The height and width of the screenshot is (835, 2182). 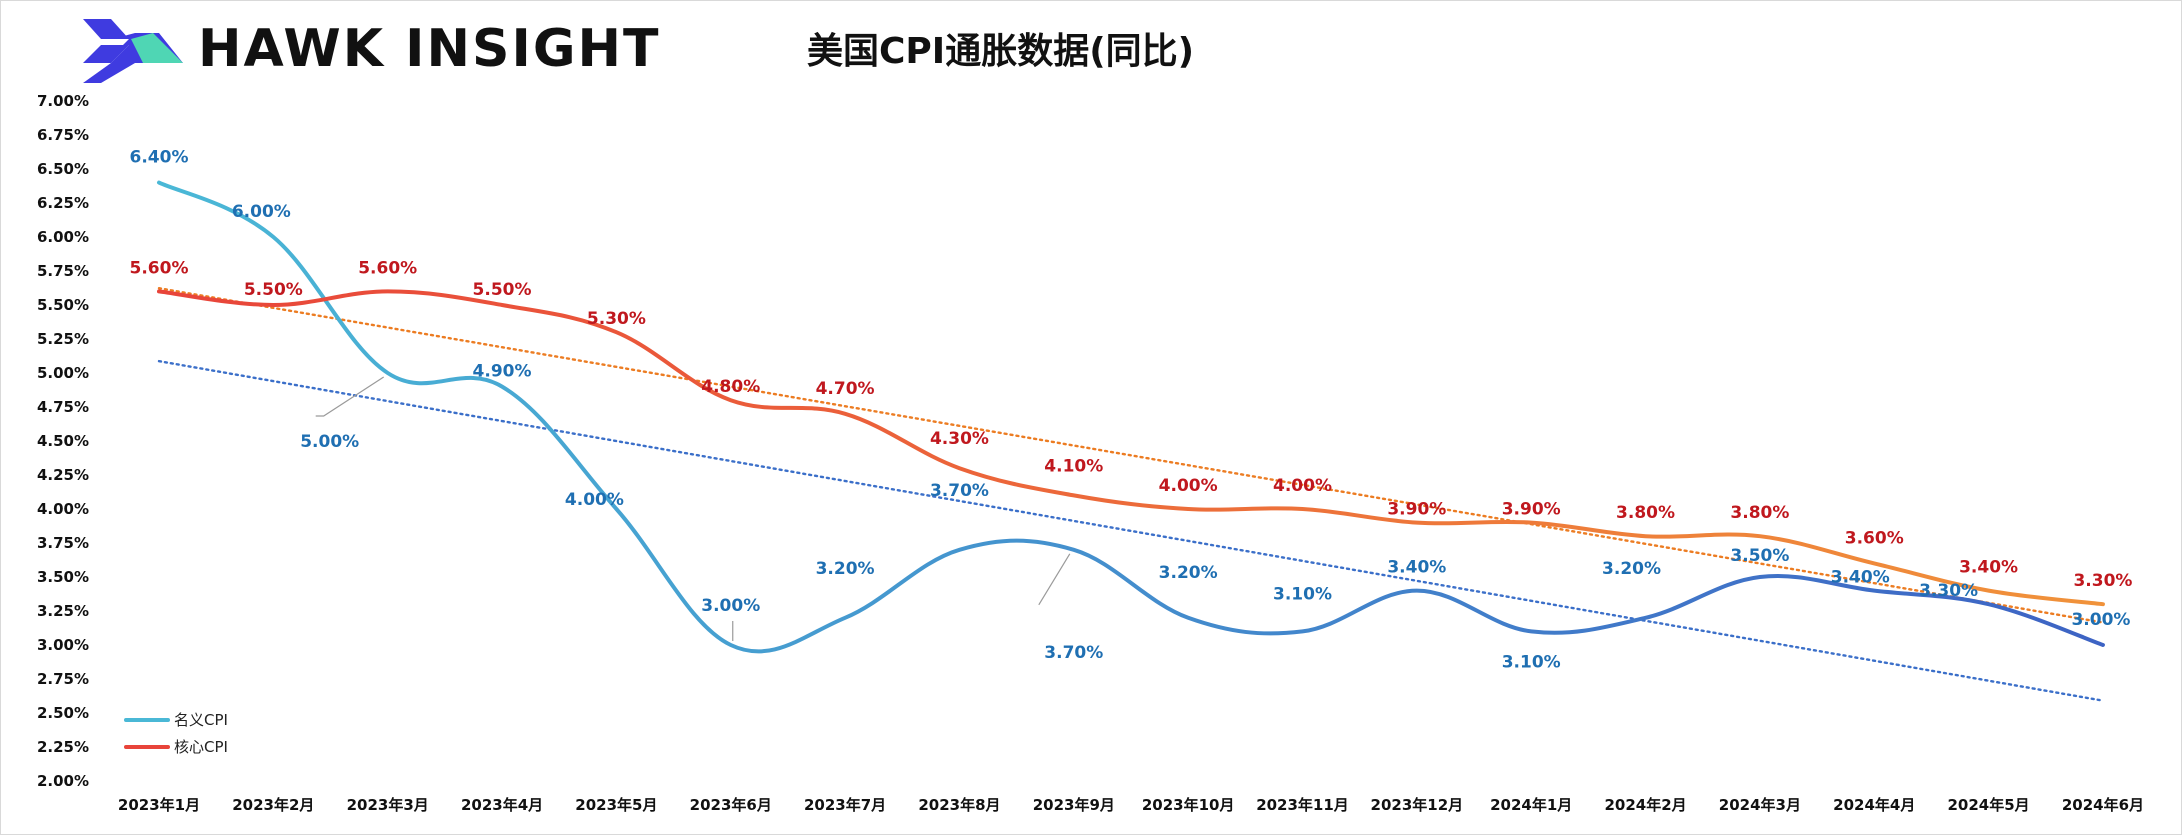 I want to click on x-tick-label: 2023年2月, so click(x=273, y=805).